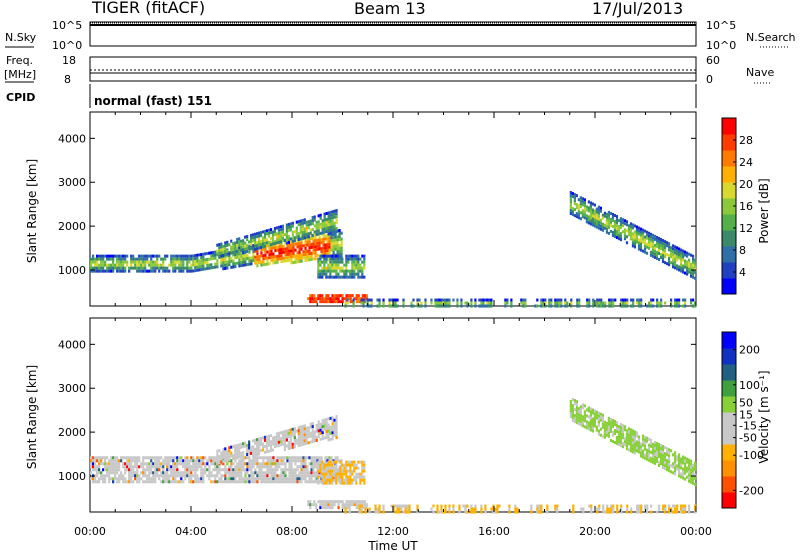 Image resolution: width=800 pixels, height=554 pixels. What do you see at coordinates (72, 138) in the screenshot?
I see `y-tick-label: 4000` at bounding box center [72, 138].